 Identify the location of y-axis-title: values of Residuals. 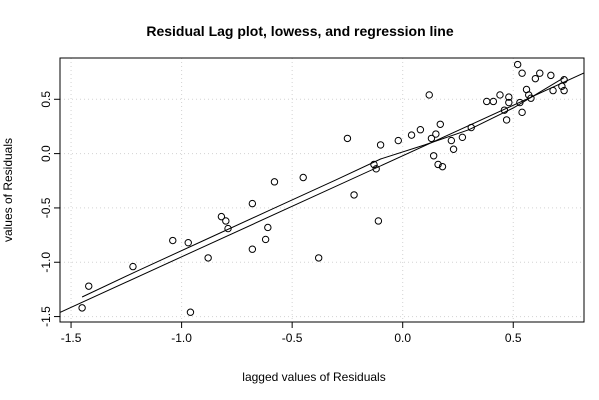
(8, 190).